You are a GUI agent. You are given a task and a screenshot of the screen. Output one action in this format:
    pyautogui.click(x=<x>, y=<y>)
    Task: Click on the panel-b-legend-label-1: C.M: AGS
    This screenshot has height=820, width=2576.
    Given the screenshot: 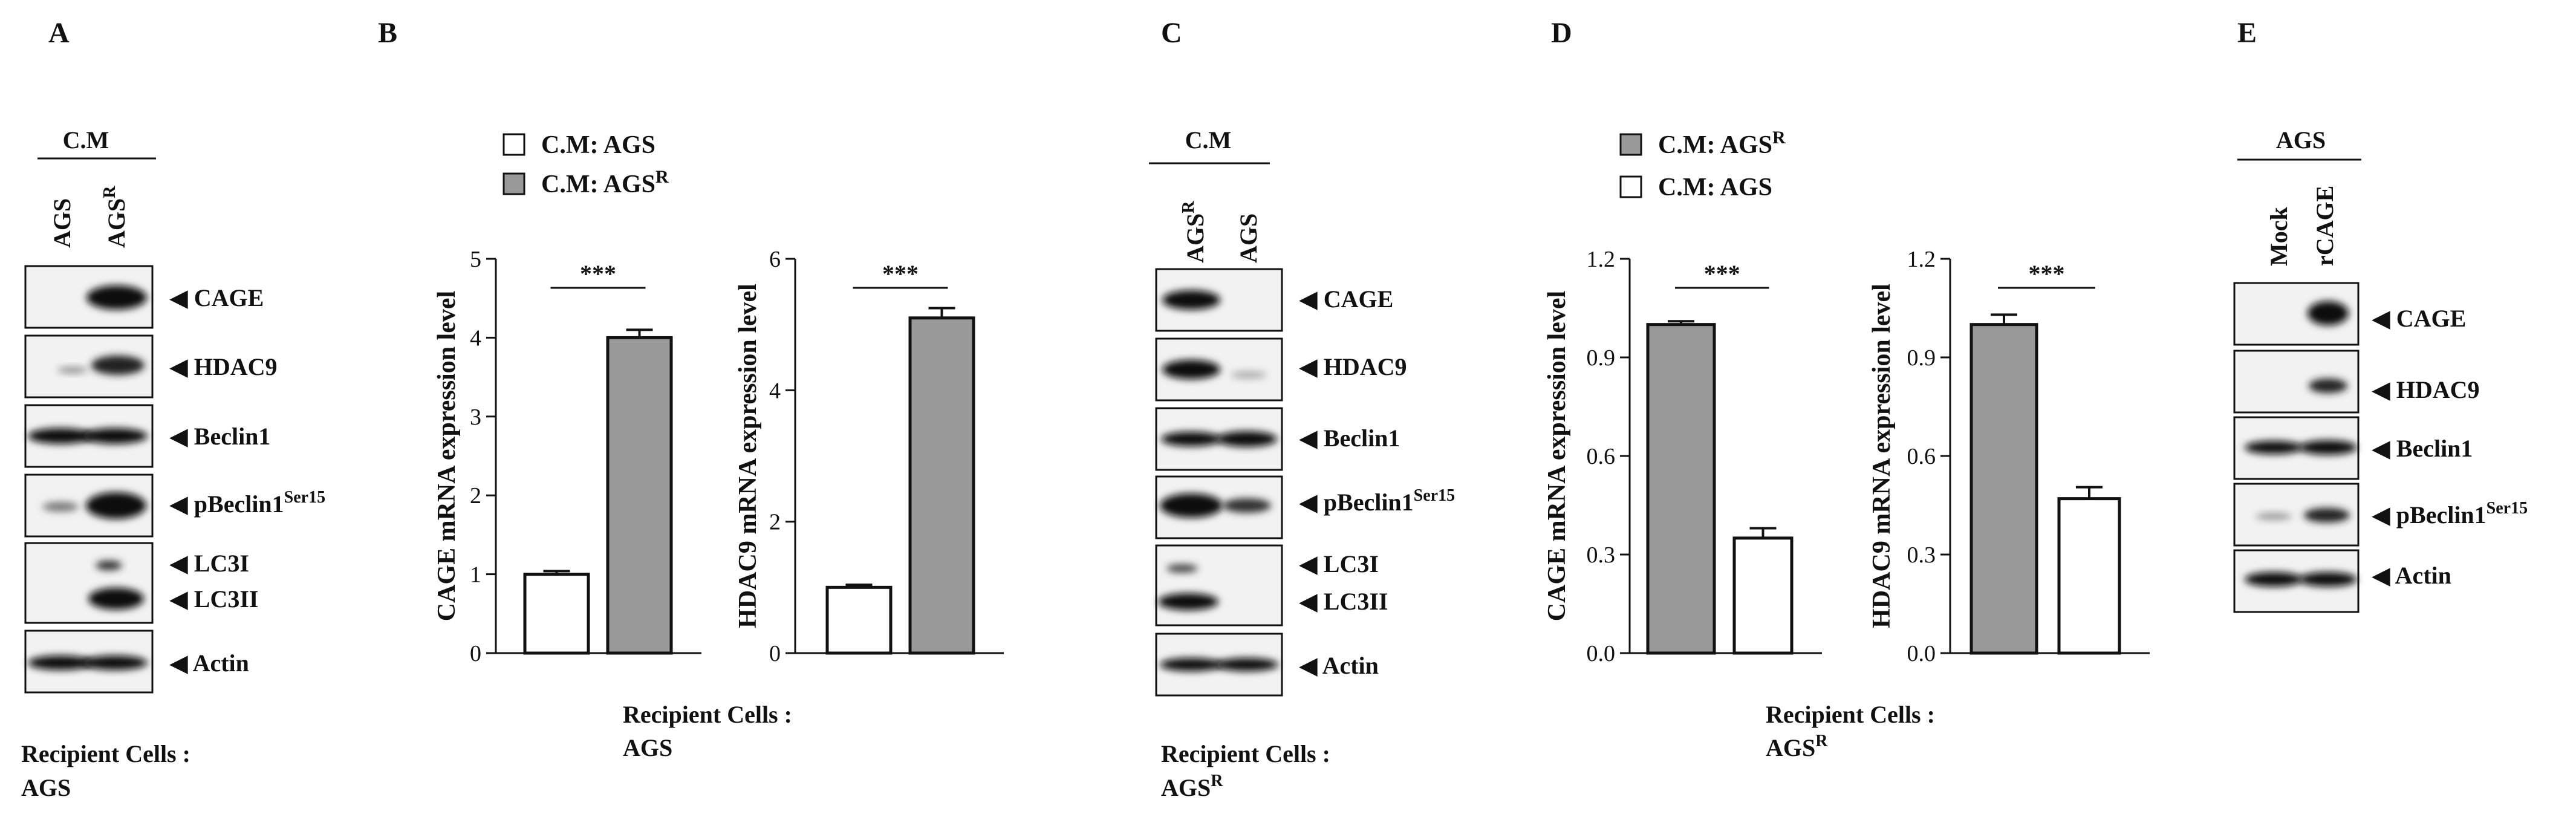 What is the action you would take?
    pyautogui.click(x=598, y=145)
    